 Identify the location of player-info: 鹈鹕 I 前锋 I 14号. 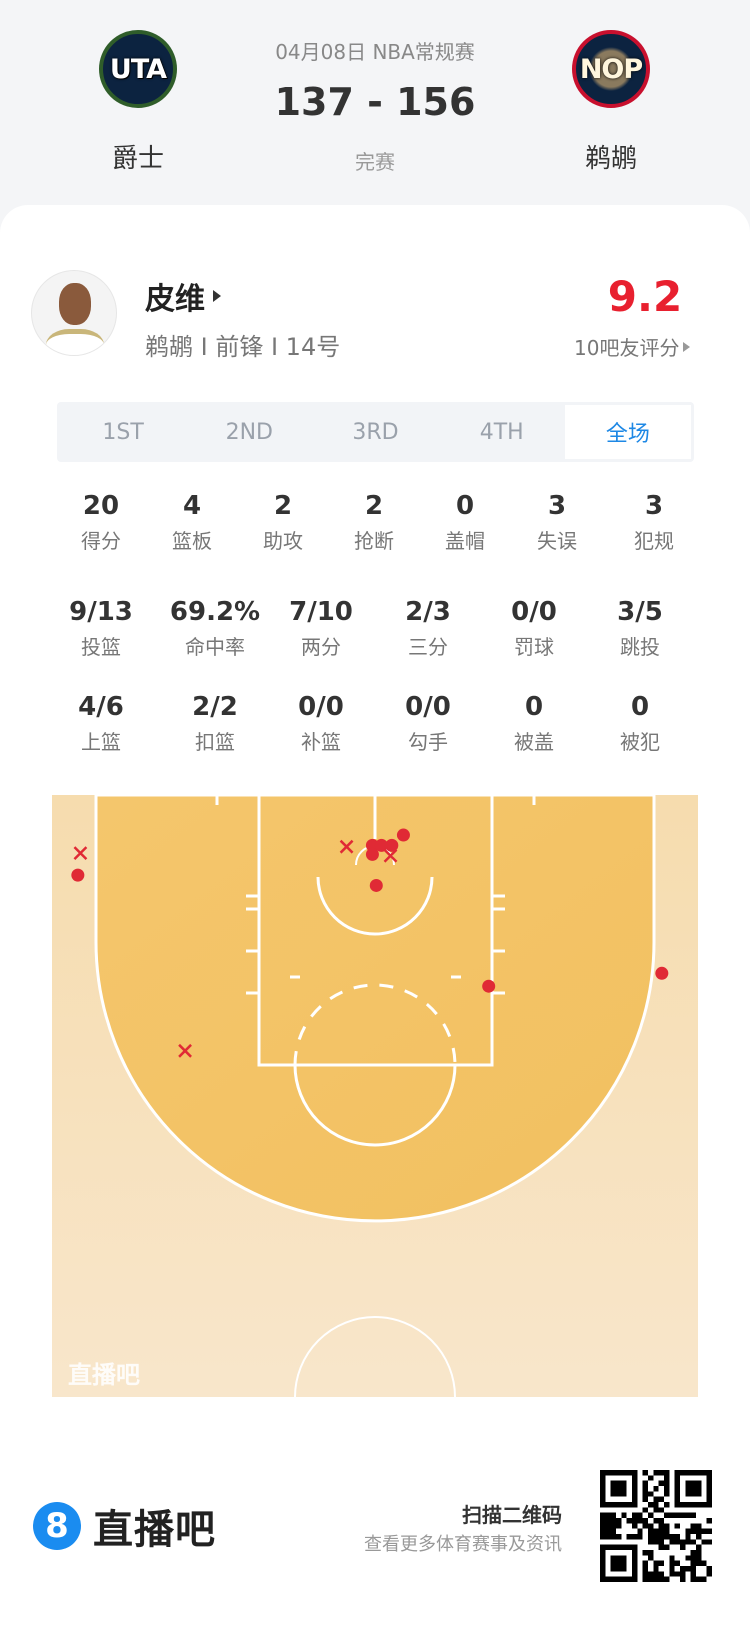
(243, 347).